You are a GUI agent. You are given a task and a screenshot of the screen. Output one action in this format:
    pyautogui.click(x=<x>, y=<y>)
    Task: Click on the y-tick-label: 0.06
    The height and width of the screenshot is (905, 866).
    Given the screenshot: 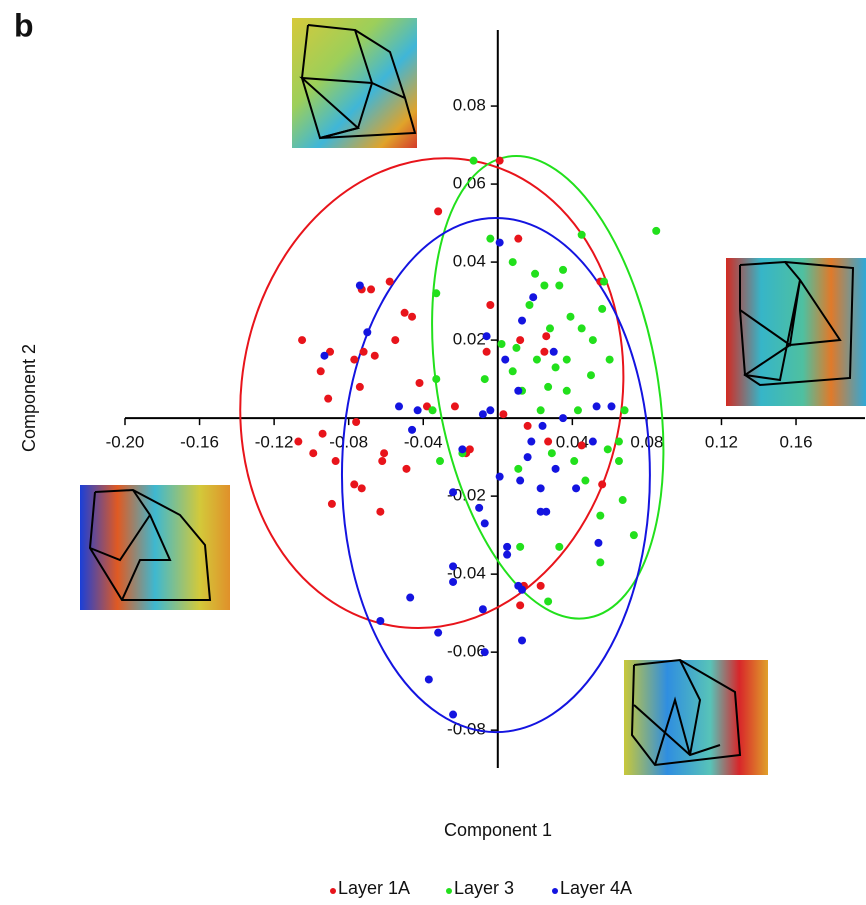 What is the action you would take?
    pyautogui.click(x=469, y=183)
    